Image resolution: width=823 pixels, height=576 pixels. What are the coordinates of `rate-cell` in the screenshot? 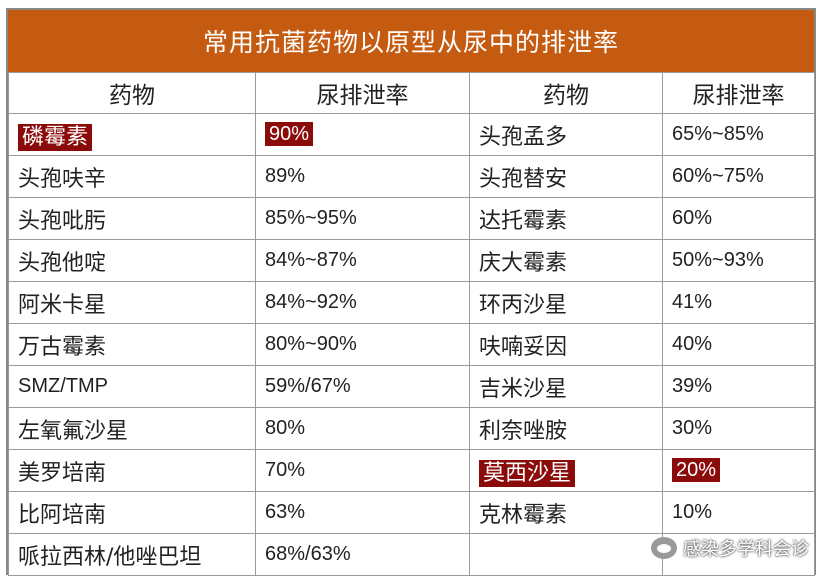 It's located at (738, 554).